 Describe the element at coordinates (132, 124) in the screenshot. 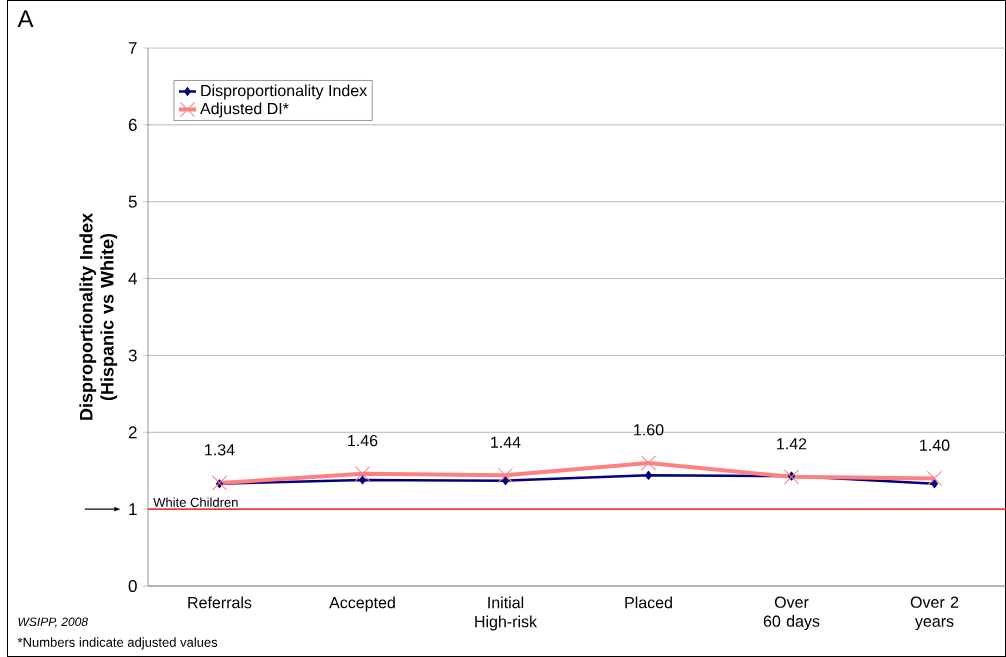

I see `y-tick-label: 6` at that location.